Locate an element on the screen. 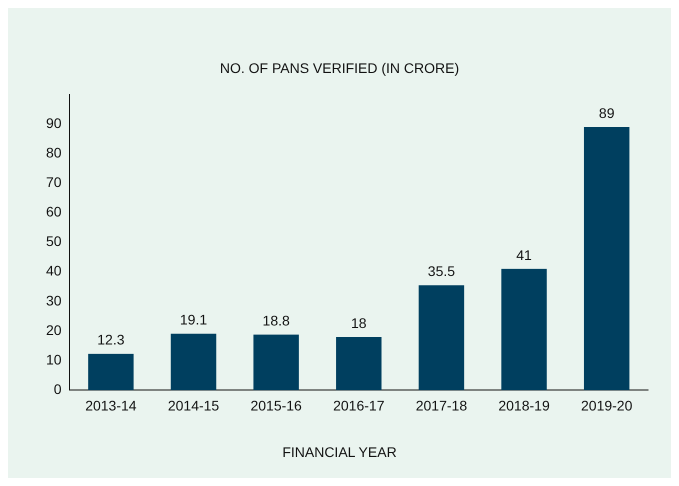 This screenshot has width=679, height=486. x-tick-label: 2019-20 is located at coordinates (606, 405).